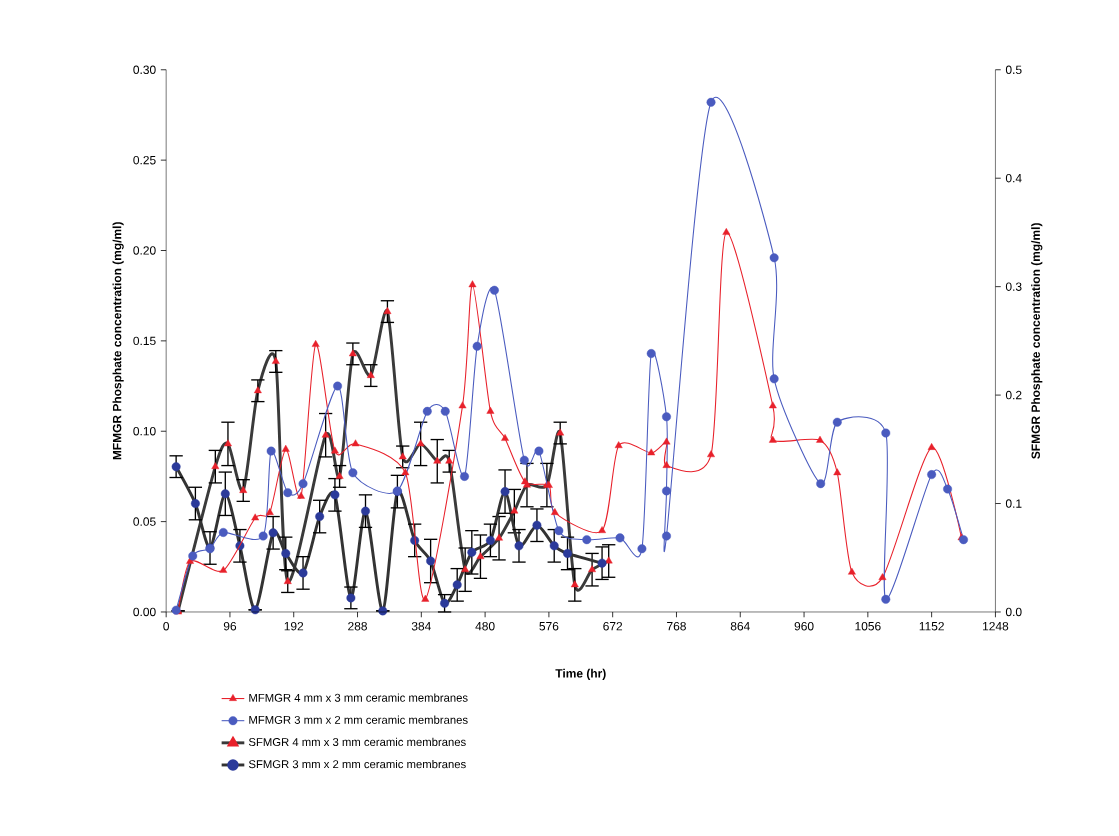 This screenshot has height=836, width=1119. What do you see at coordinates (868, 626) in the screenshot?
I see `x-tick-label: 1056` at bounding box center [868, 626].